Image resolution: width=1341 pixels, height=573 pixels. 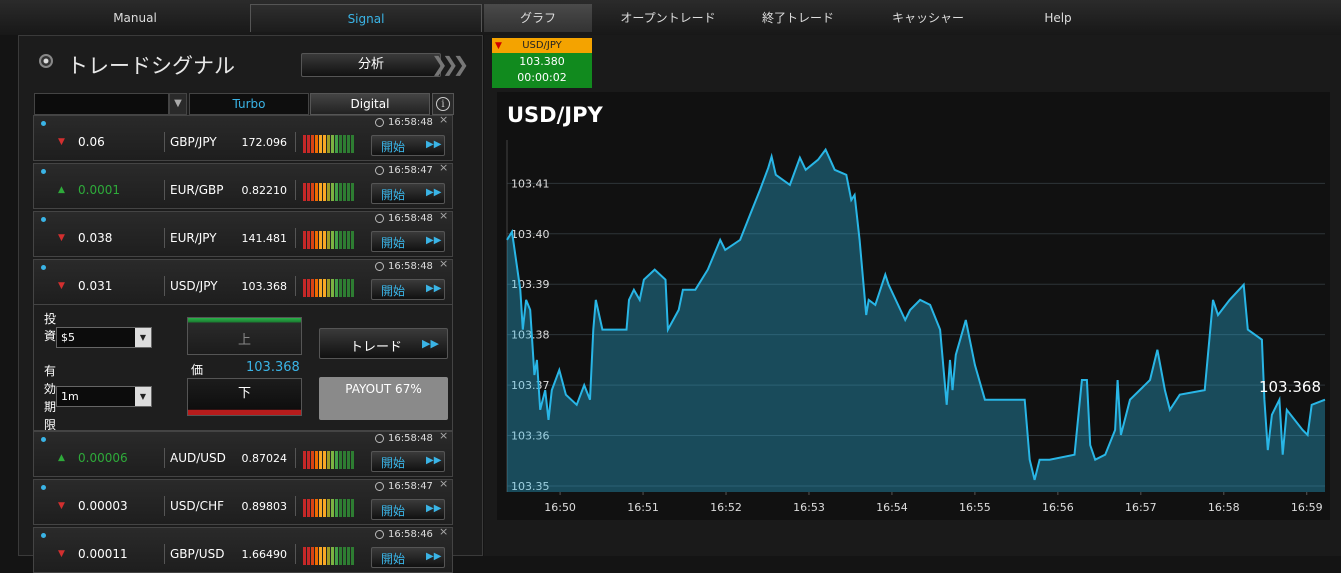 What do you see at coordinates (366, 18) in the screenshot?
I see `nav-tab: Signal` at bounding box center [366, 18].